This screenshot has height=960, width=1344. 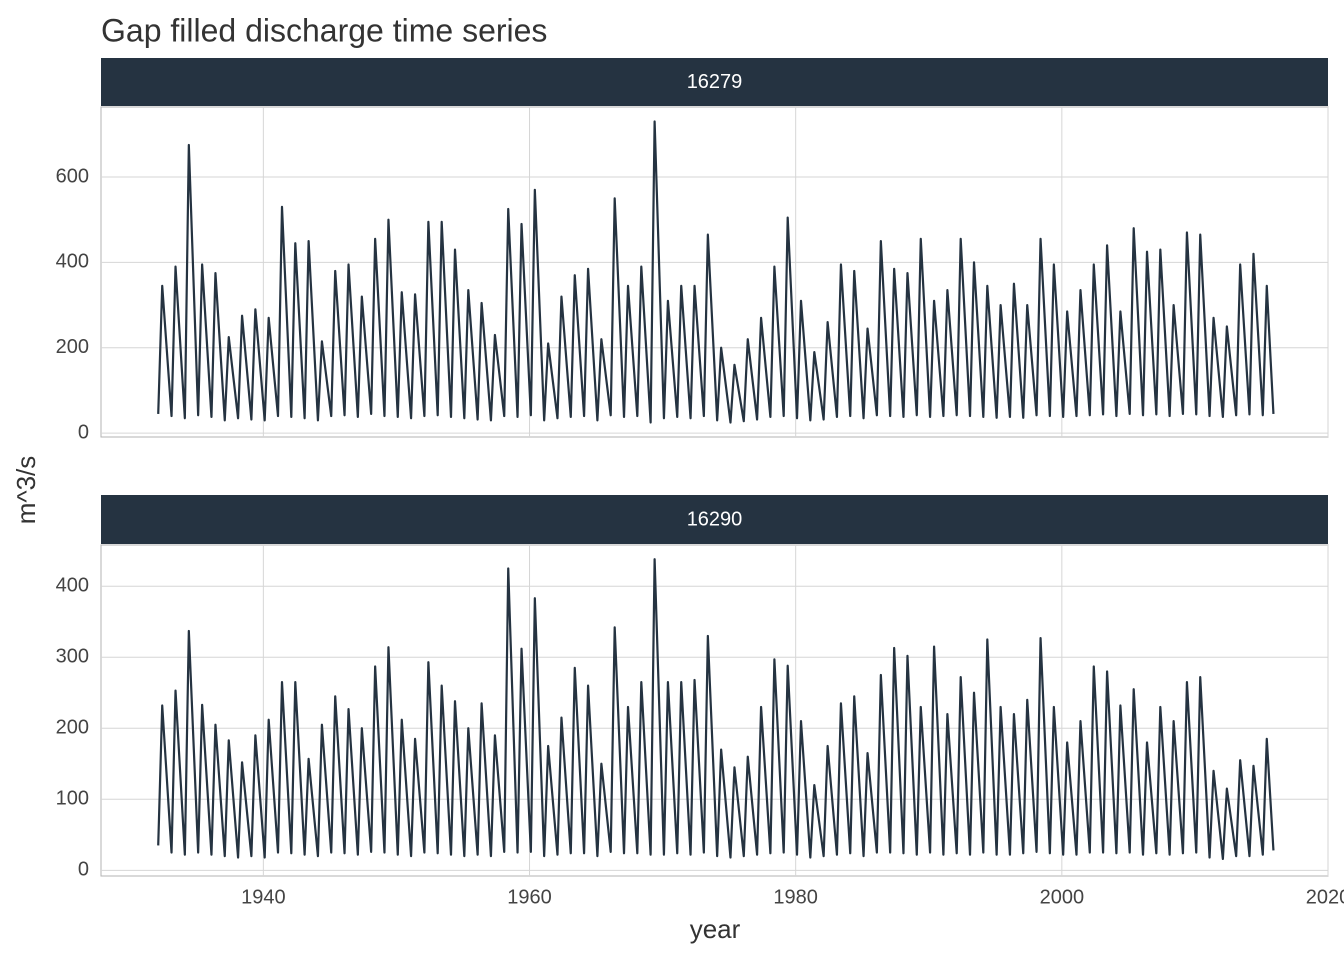 I want to click on x-tick-label: 2020, so click(x=1325, y=897).